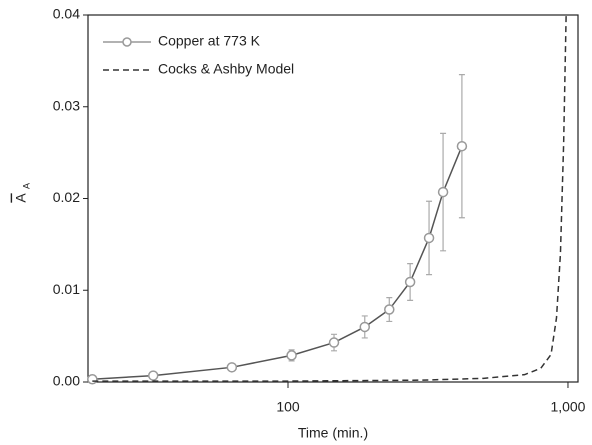 The height and width of the screenshot is (445, 592). I want to click on y-tick-label: 0.00, so click(66, 381).